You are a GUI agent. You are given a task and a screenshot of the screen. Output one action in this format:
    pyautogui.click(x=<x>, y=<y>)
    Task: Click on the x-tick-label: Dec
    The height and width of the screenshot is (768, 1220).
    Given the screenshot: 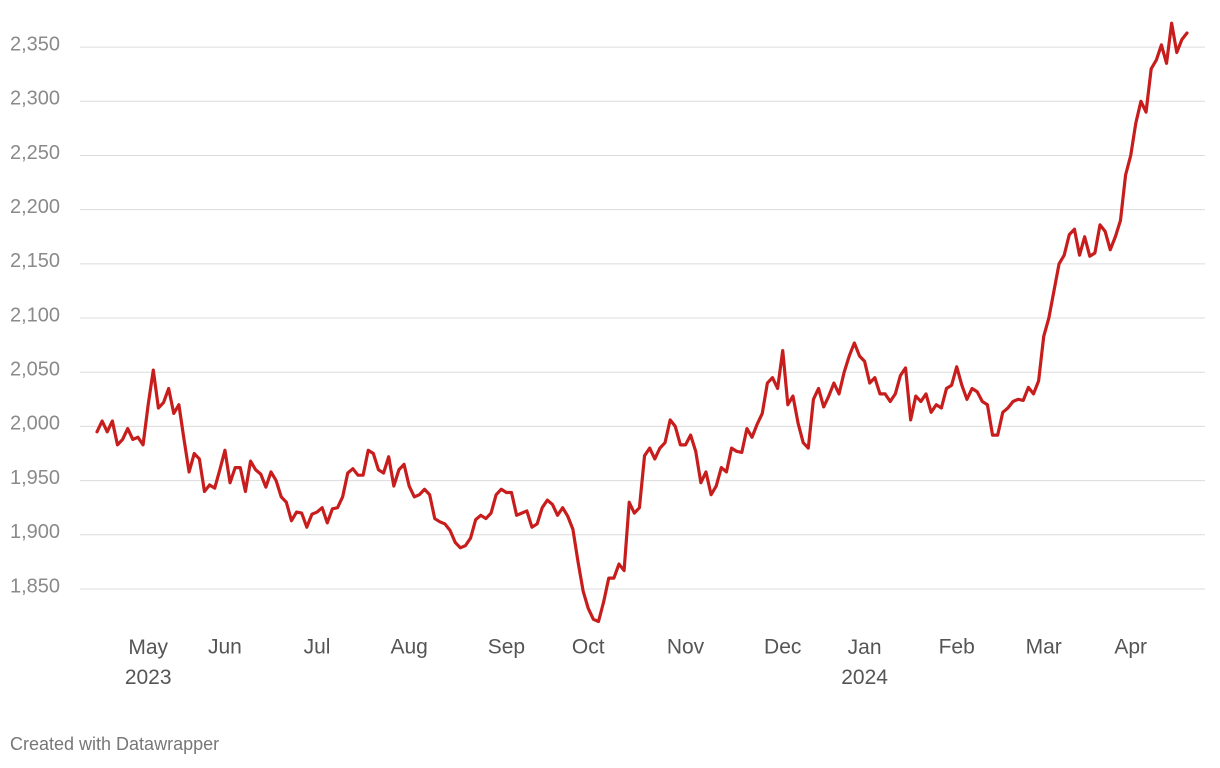 What is the action you would take?
    pyautogui.click(x=782, y=647)
    